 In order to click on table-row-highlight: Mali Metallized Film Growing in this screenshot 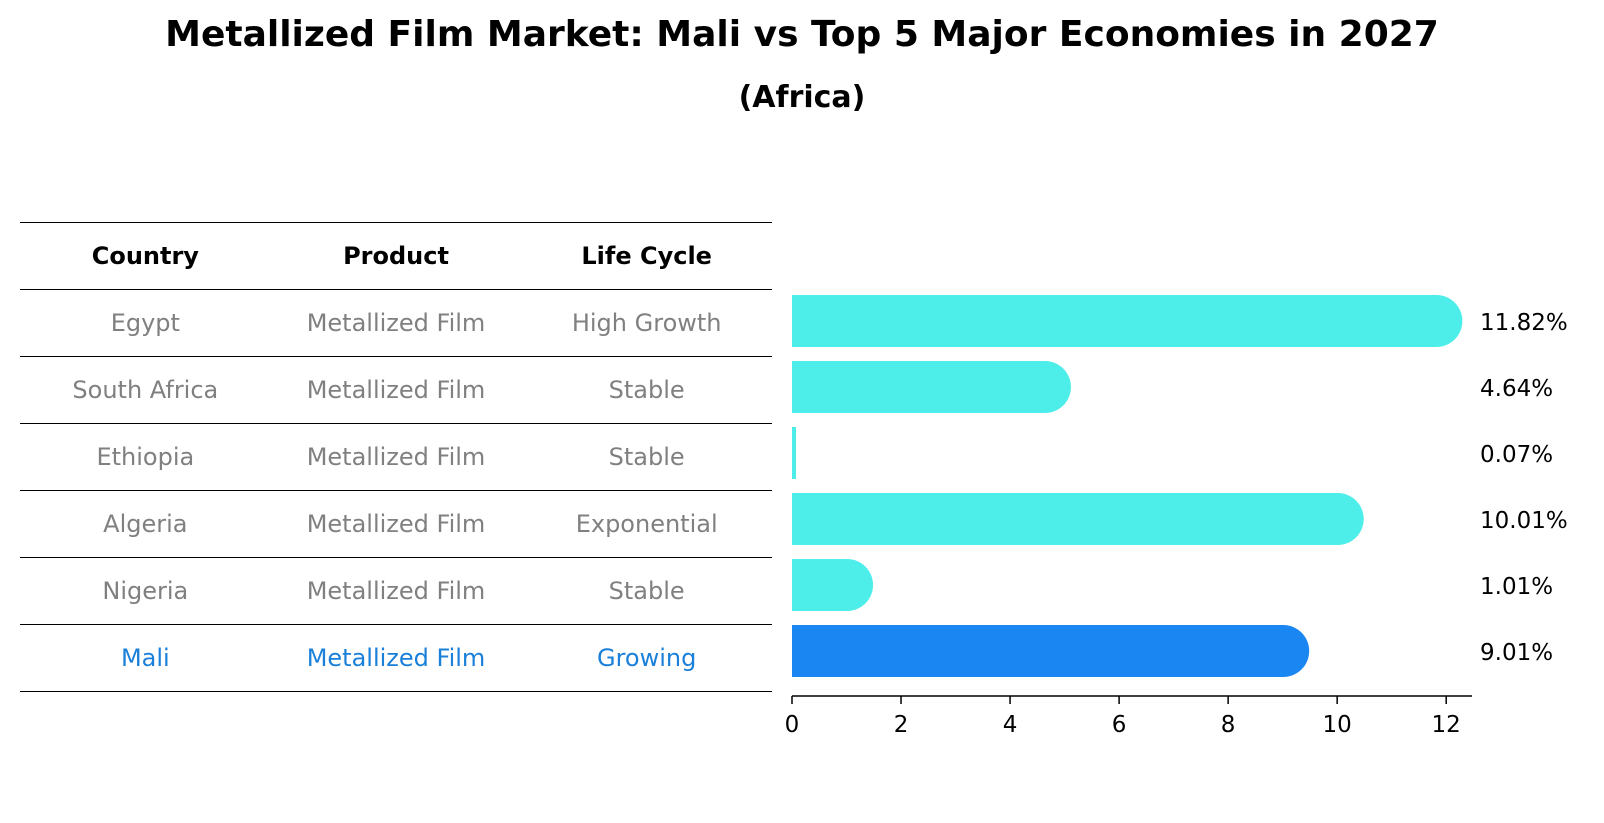, I will do `click(396, 658)`.